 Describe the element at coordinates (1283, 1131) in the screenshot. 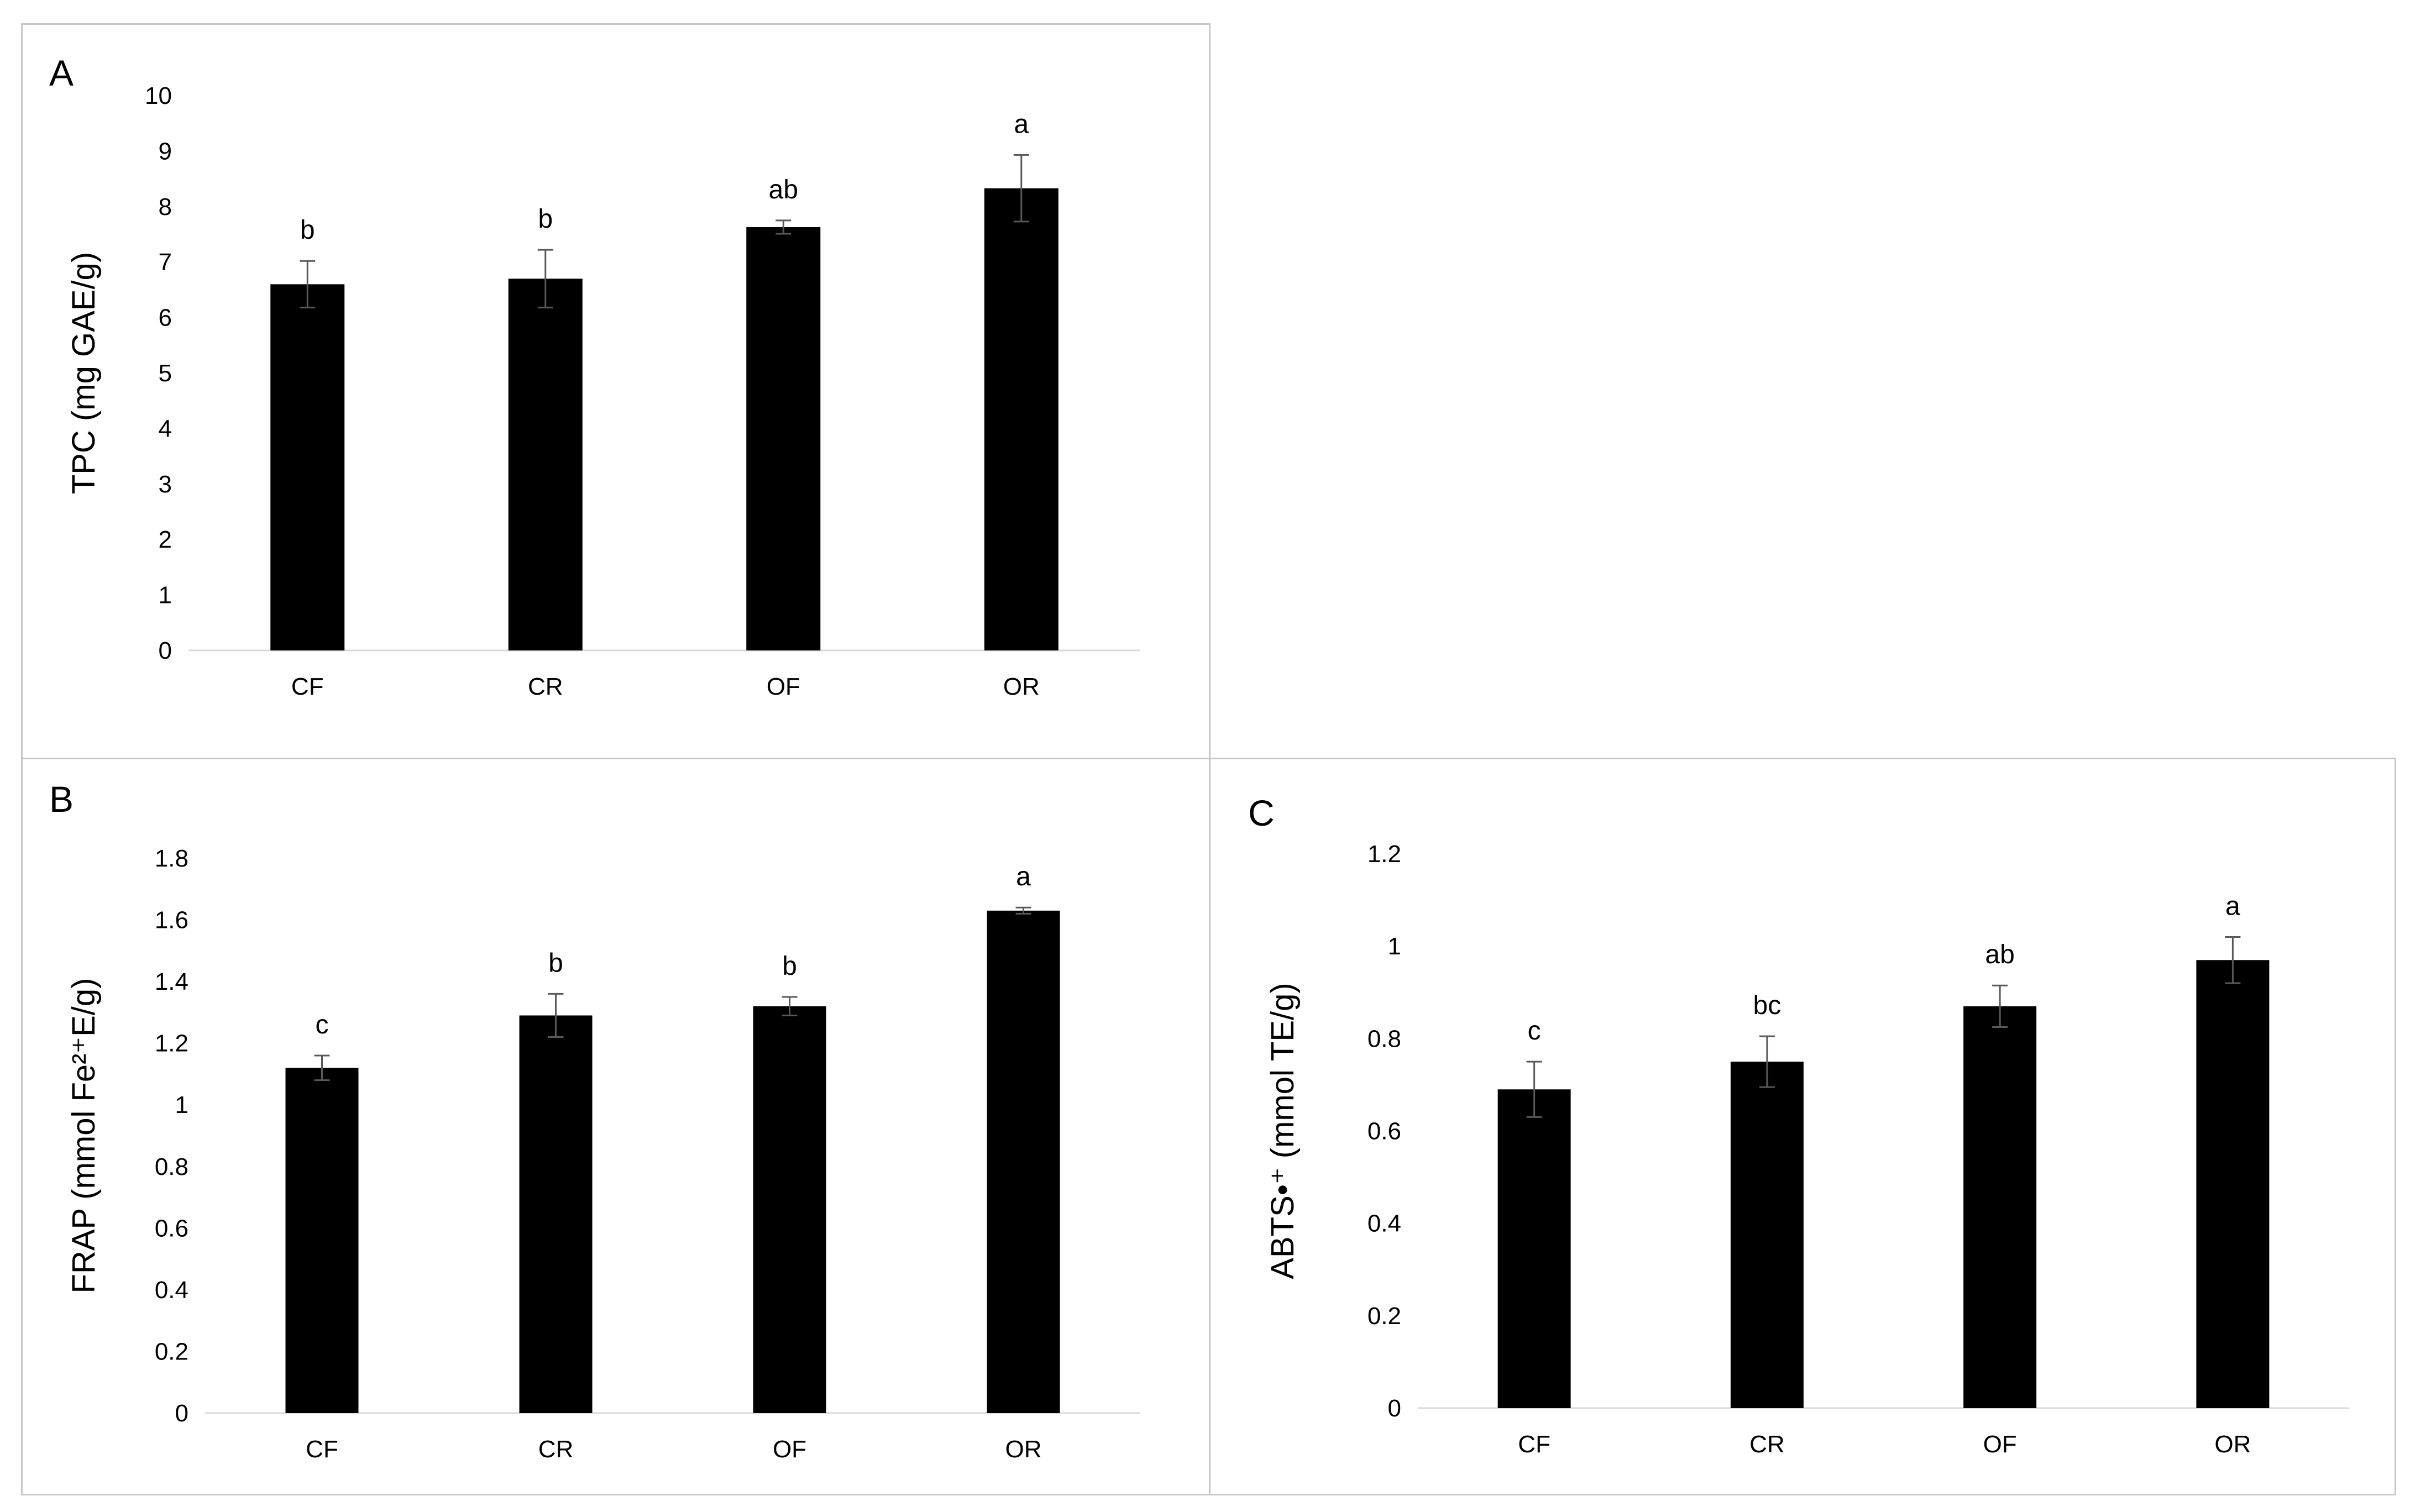

I see `y-axis-title: ABTS•⁺ (mmol TE/g)` at that location.